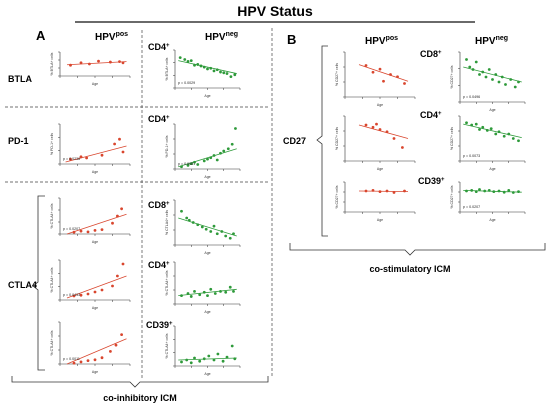 The width and height of the screenshot is (550, 409). I want to click on plot-ctla4-cd4-neg: Age % CTLA4+ cells, so click(203, 287).